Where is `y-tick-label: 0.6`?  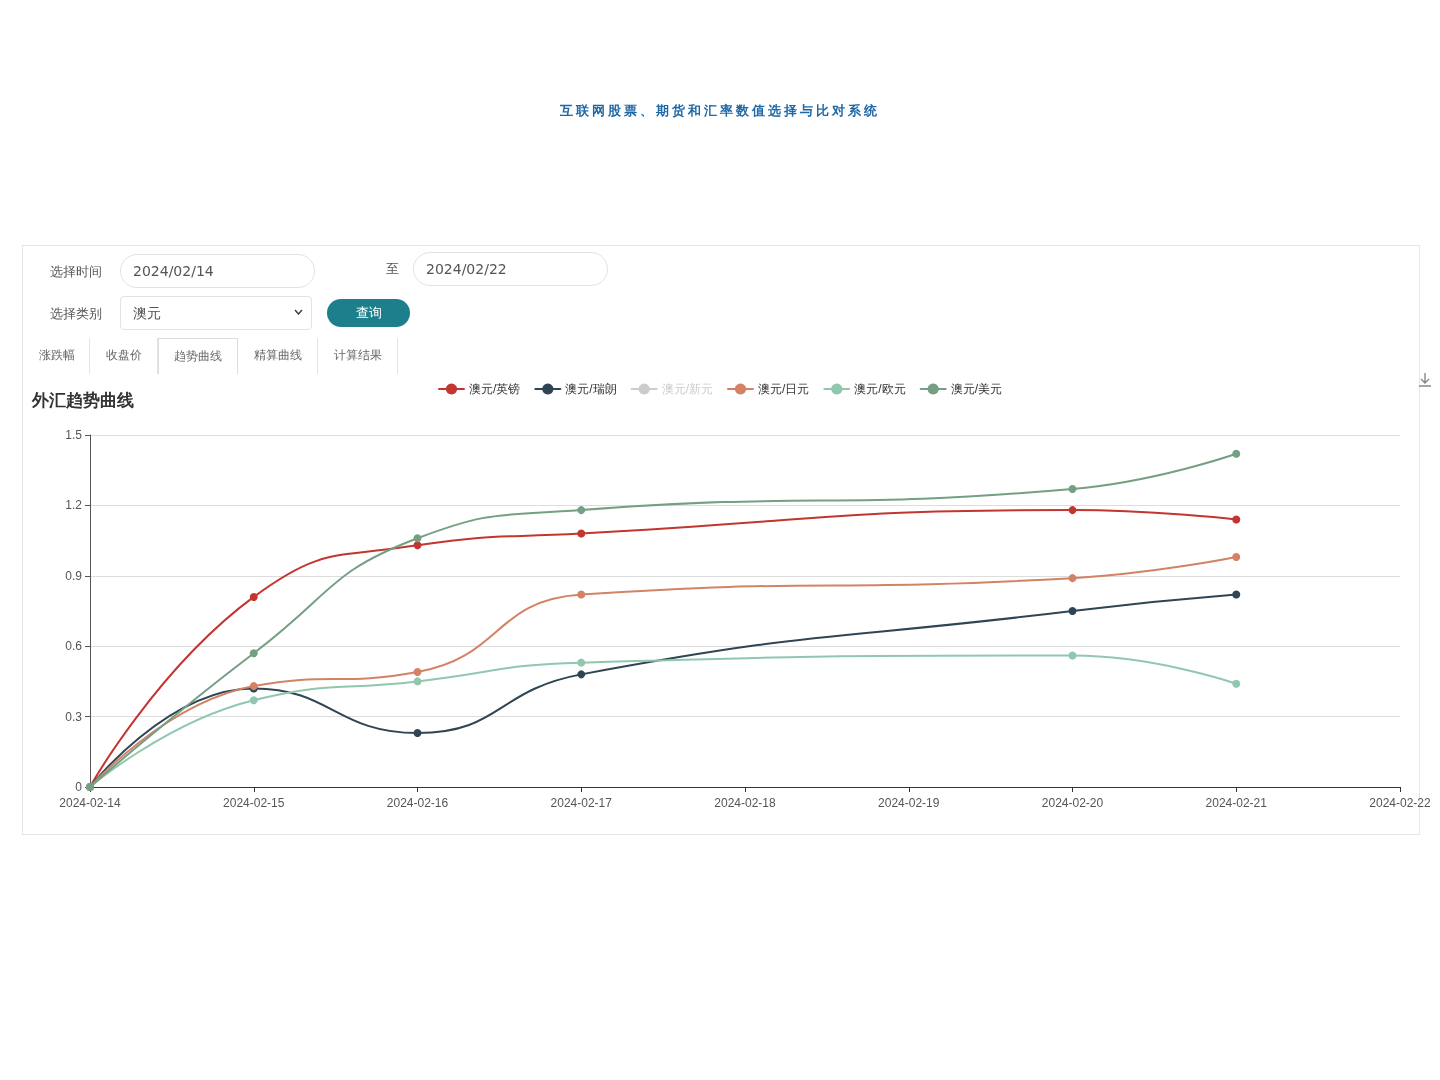
y-tick-label: 0.6 is located at coordinates (74, 646).